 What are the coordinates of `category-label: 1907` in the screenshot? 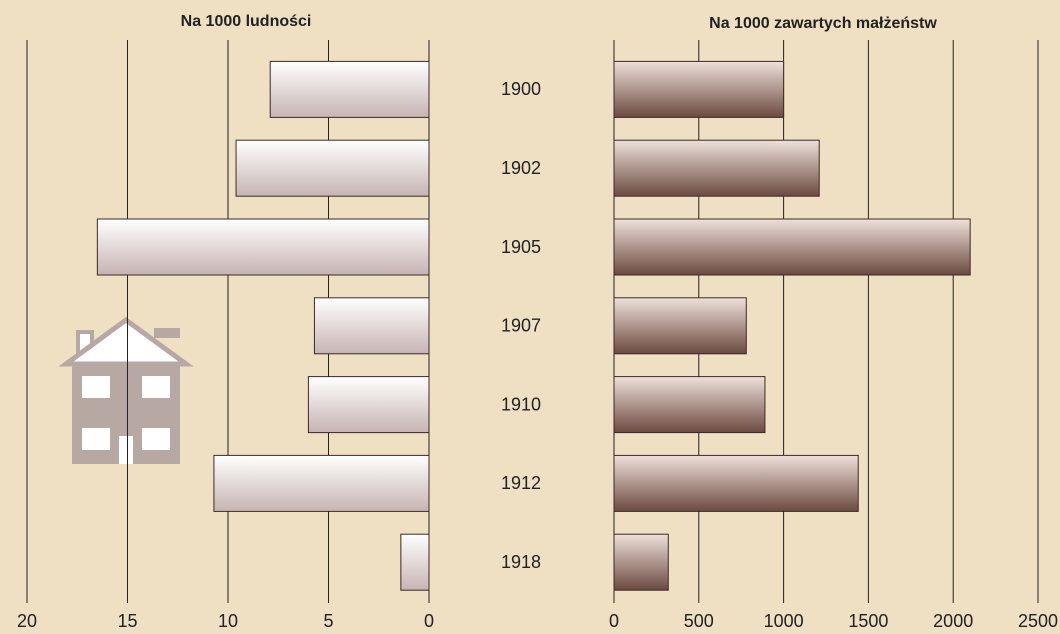 It's located at (521, 326).